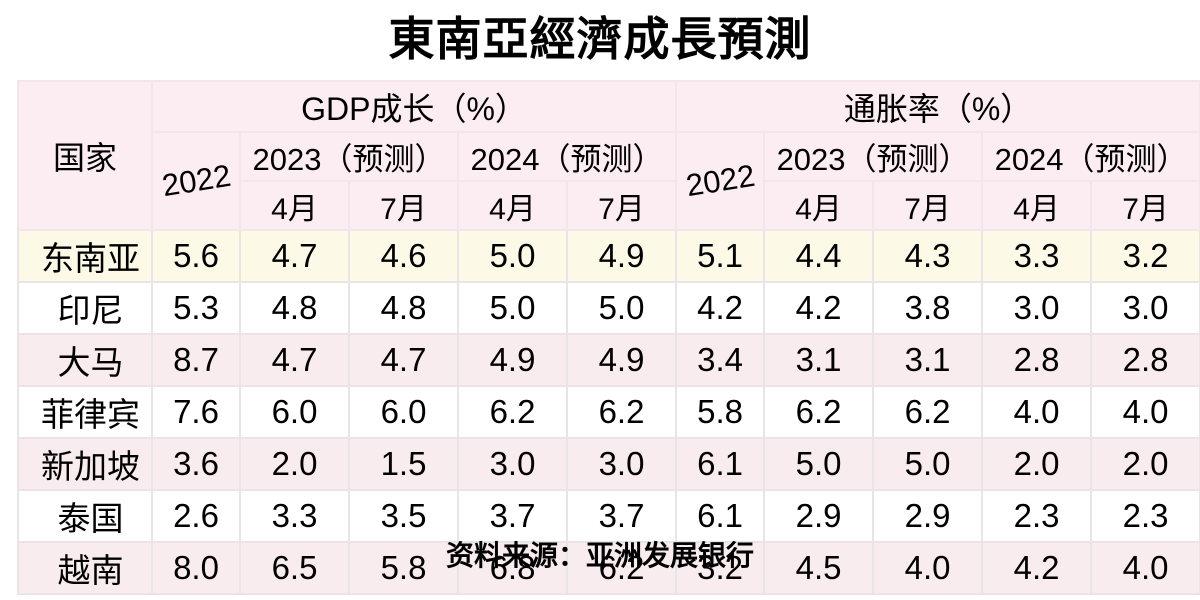  I want to click on source-note: 资料来源：亚洲发展银行, so click(599, 555).